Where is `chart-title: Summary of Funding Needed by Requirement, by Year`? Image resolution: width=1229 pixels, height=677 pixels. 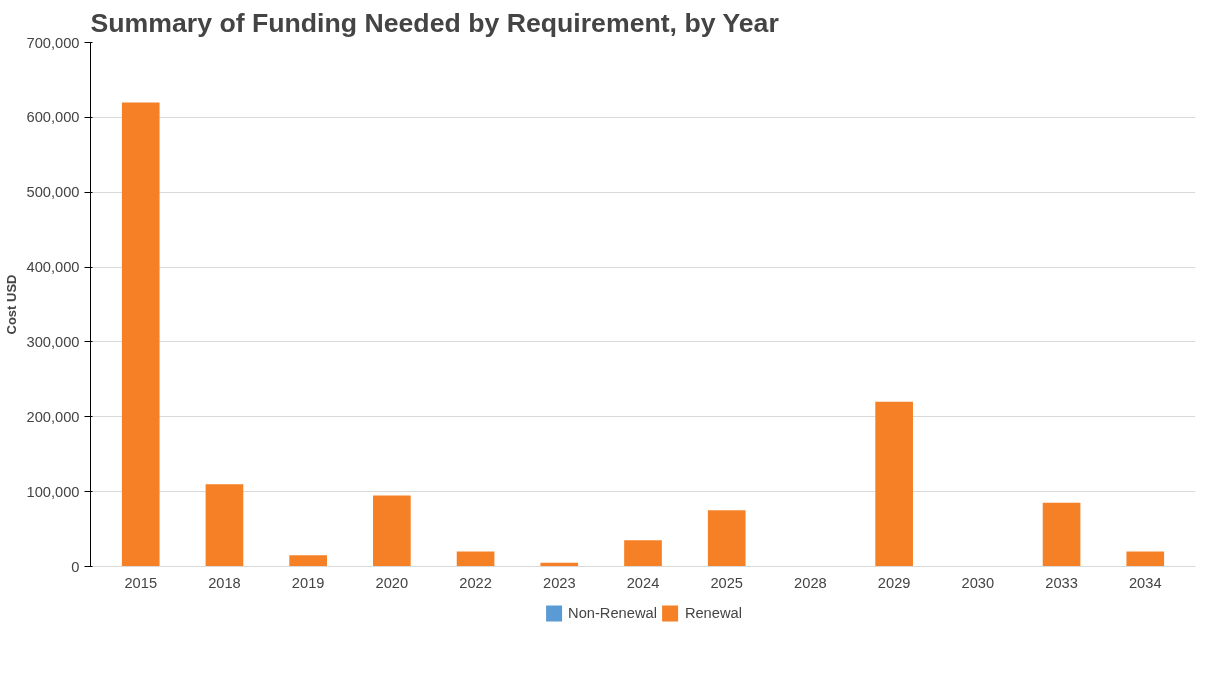
chart-title: Summary of Funding Needed by Requirement, by Year is located at coordinates (434, 22).